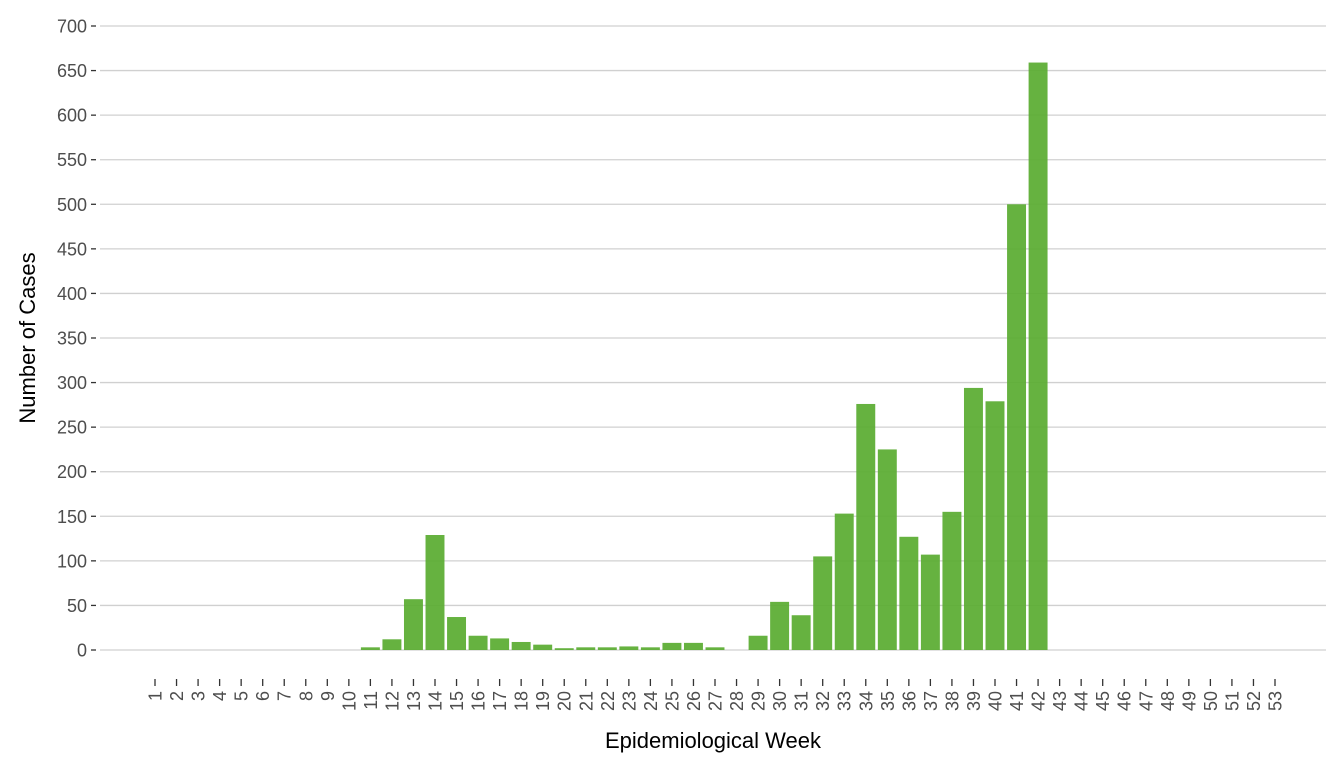 This screenshot has width=1344, height=773. What do you see at coordinates (72, 294) in the screenshot?
I see `y-tick-label: 400` at bounding box center [72, 294].